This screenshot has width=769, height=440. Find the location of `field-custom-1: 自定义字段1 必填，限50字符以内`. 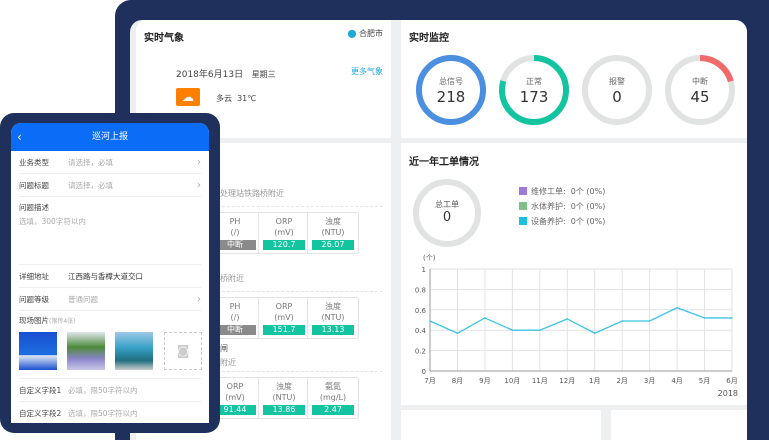

field-custom-1: 自定义字段1 必填，限50字符以内 is located at coordinates (110, 390).